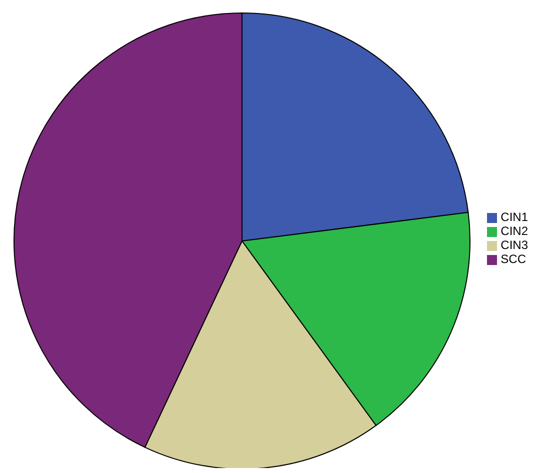 This screenshot has height=473, width=545. I want to click on legend-label: CIN1, so click(514, 217).